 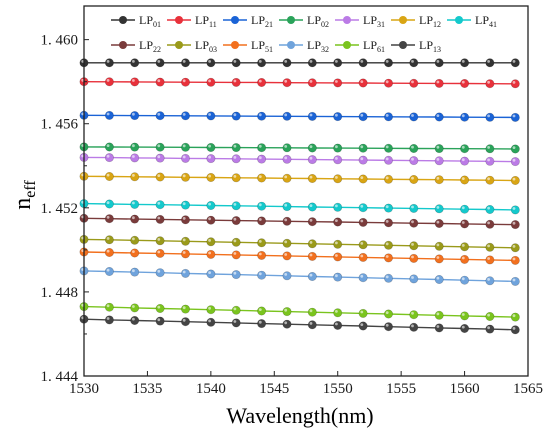 I want to click on legend-label: LP32, so click(x=318, y=46).